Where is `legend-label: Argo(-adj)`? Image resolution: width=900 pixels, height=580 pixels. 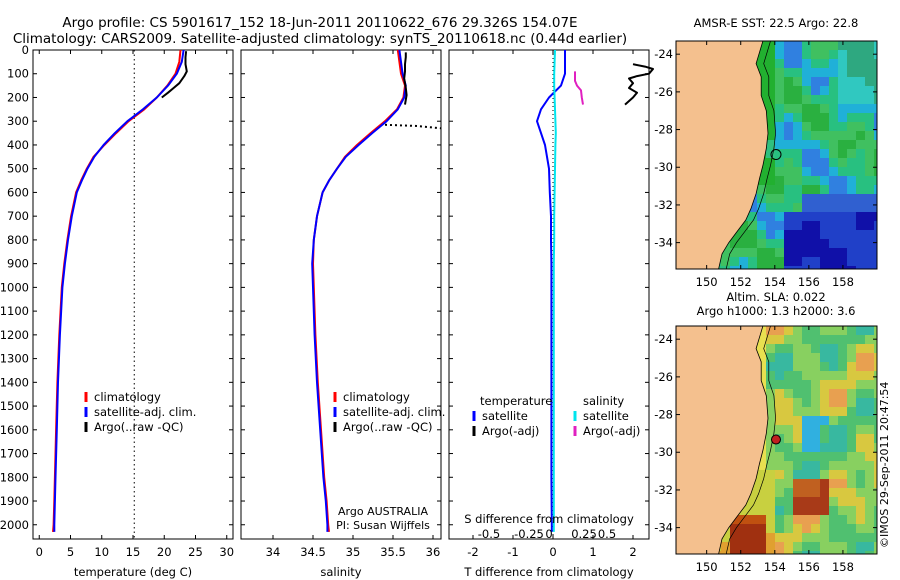
legend-label: Argo(-adj) is located at coordinates (611, 431).